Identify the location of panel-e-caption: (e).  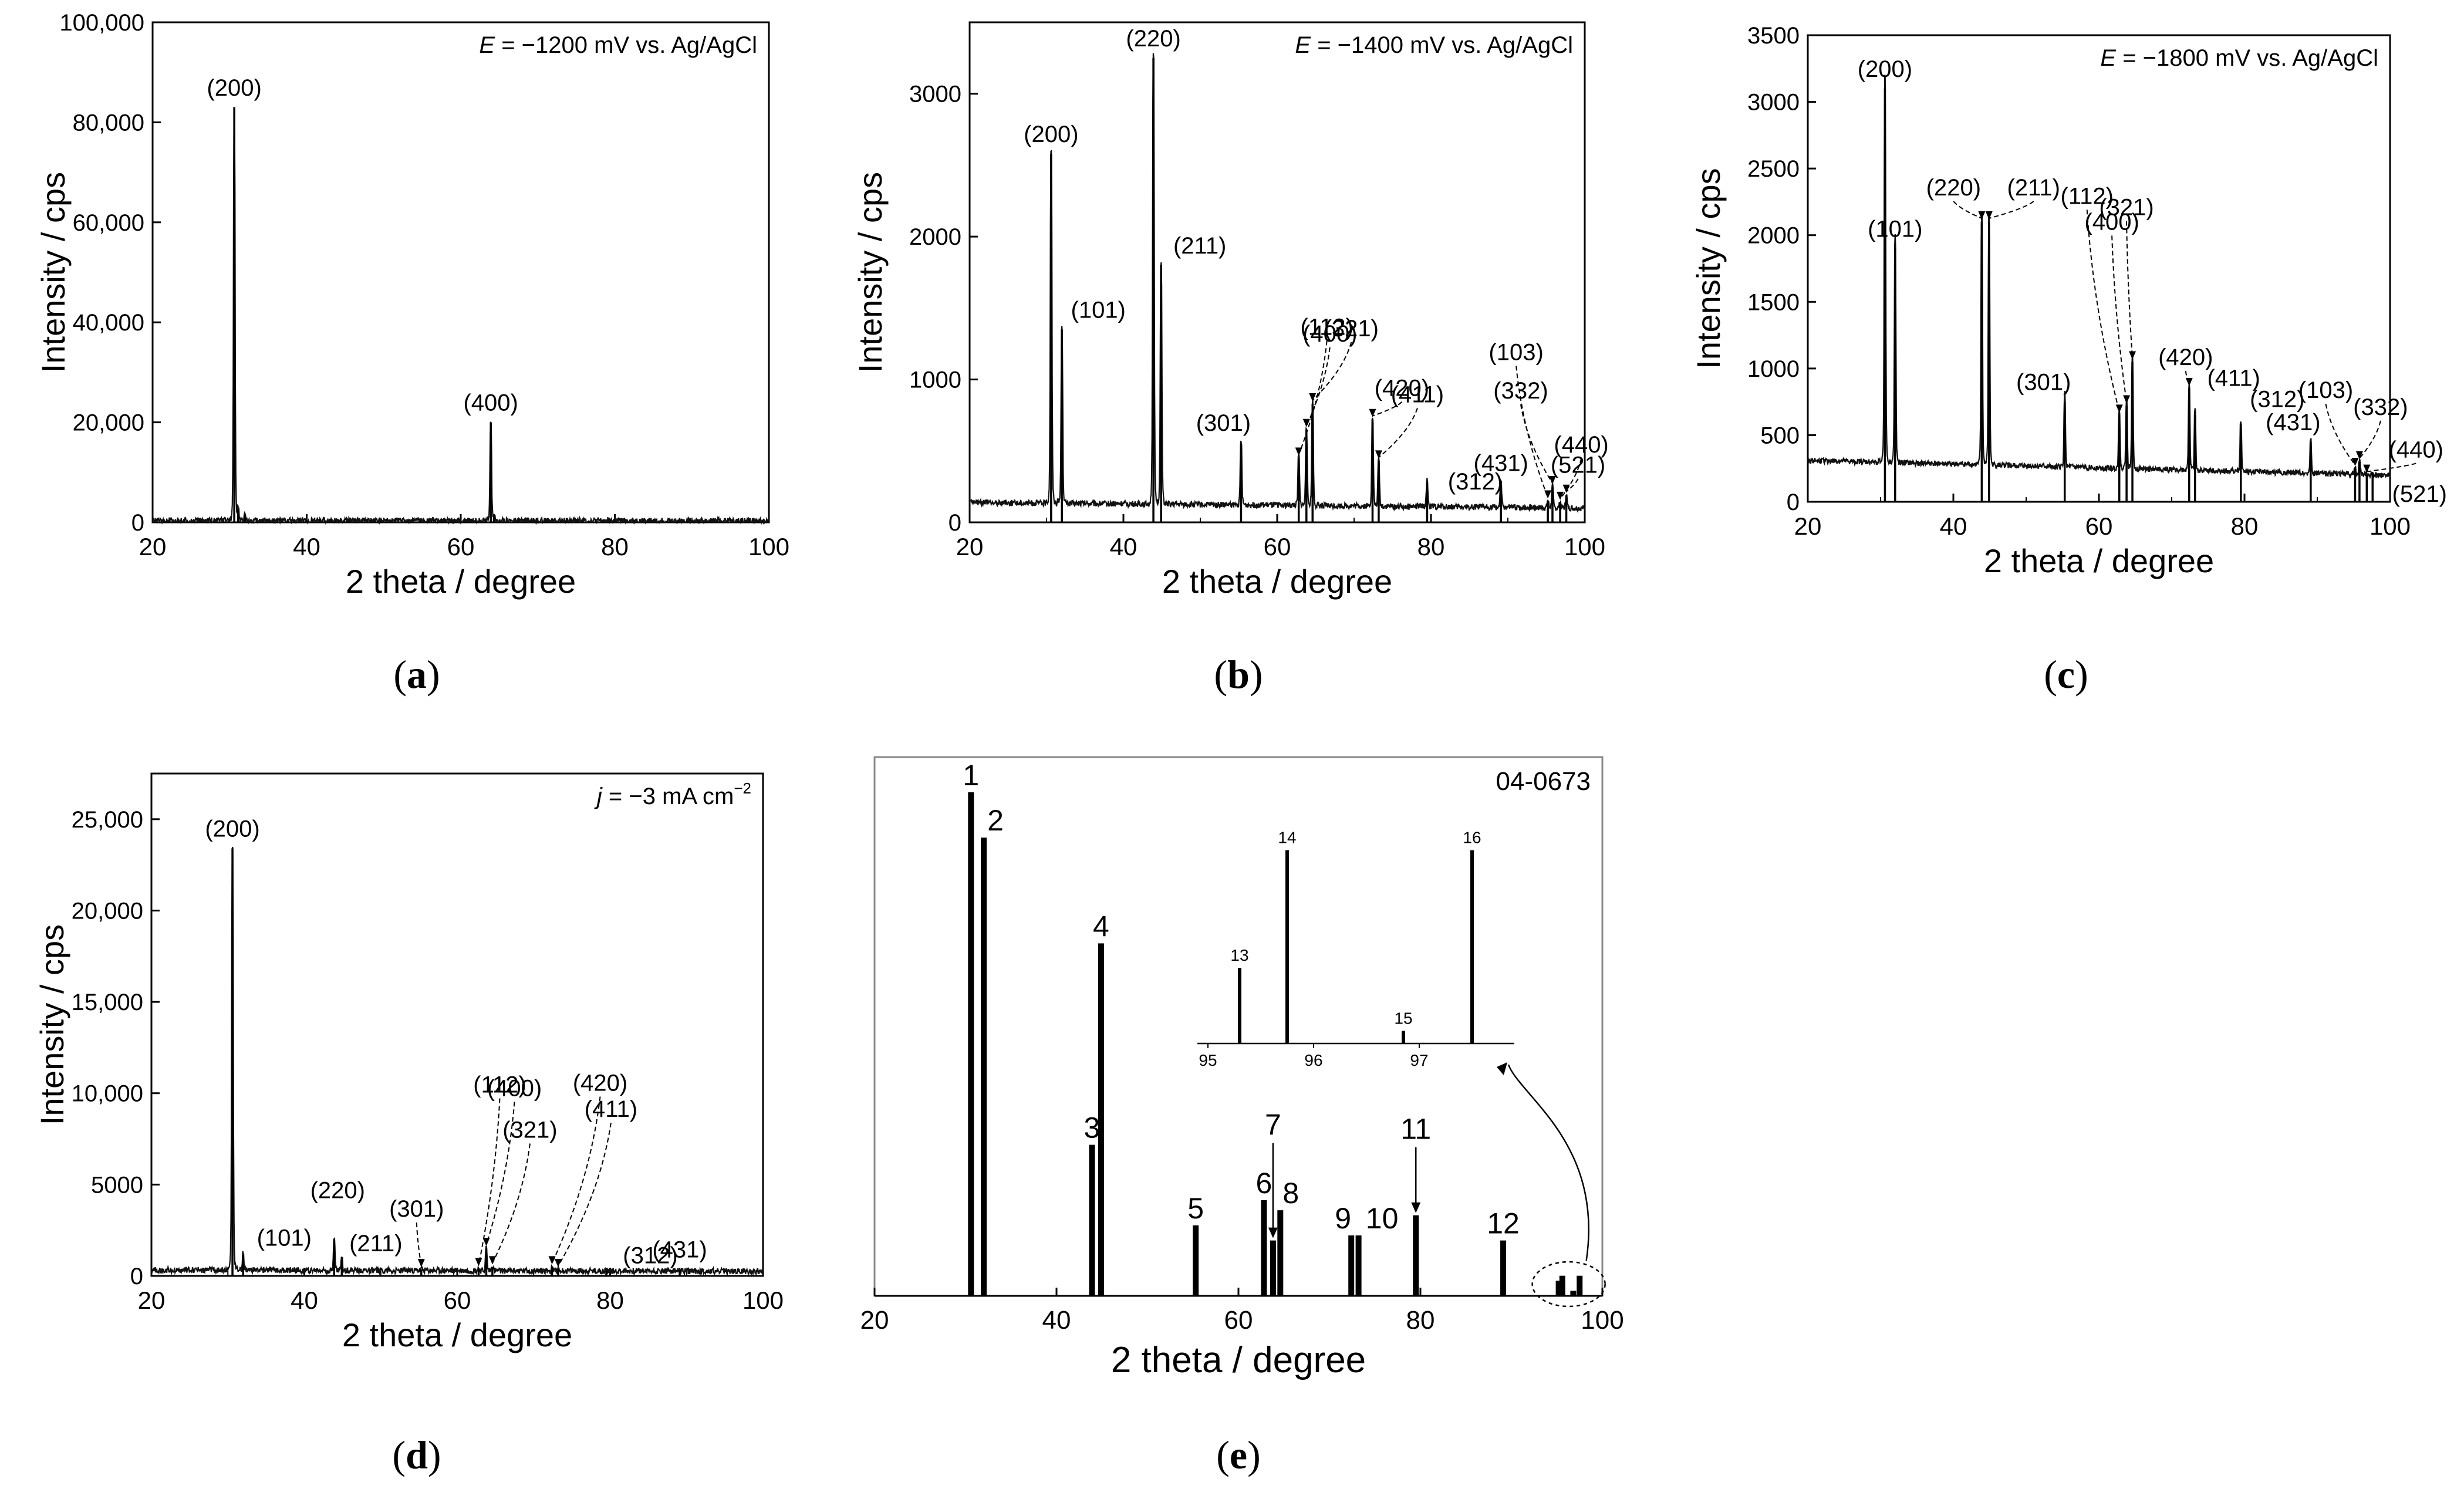
(1238, 1455).